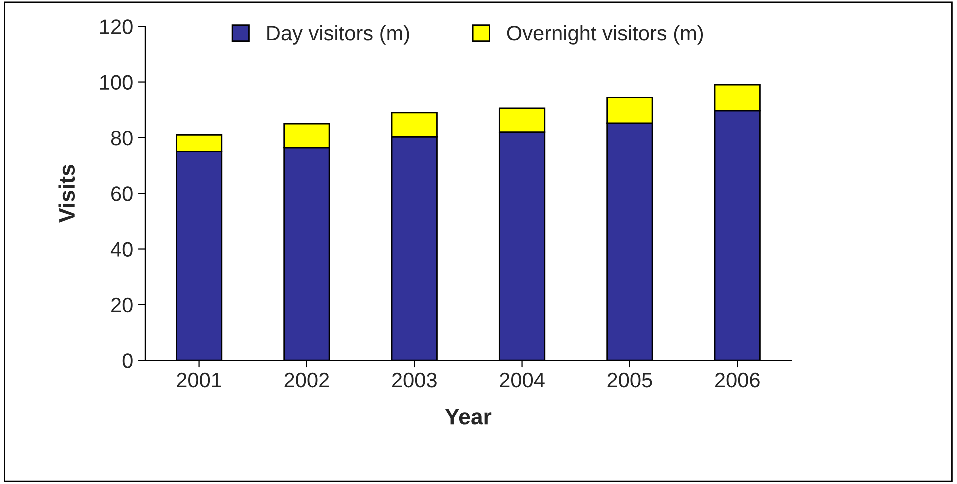 This screenshot has width=957, height=484. Describe the element at coordinates (122, 194) in the screenshot. I see `y-tick-label: 60` at that location.